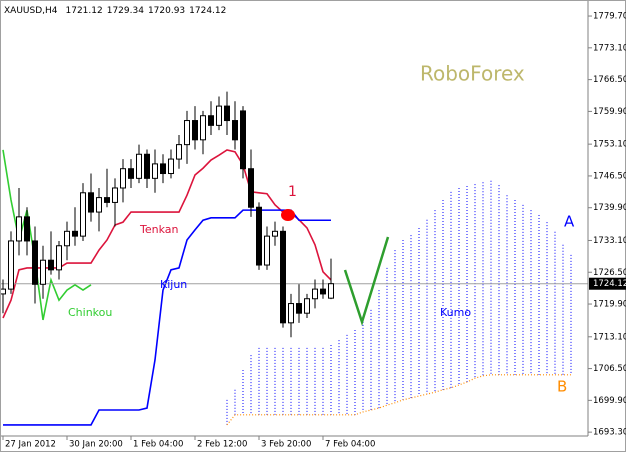  What do you see at coordinates (288, 215) in the screenshot?
I see `cross-marker` at bounding box center [288, 215].